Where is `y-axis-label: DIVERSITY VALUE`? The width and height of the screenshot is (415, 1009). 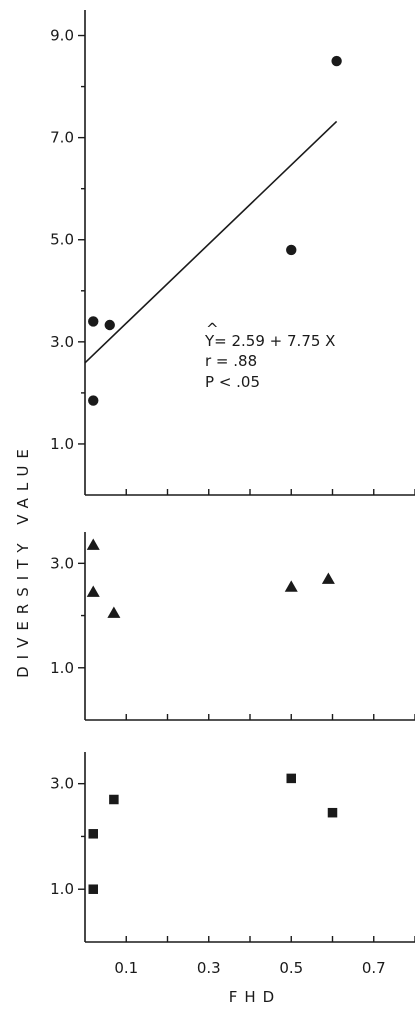 y-axis-label: DIVERSITY VALUE is located at coordinates (23, 560).